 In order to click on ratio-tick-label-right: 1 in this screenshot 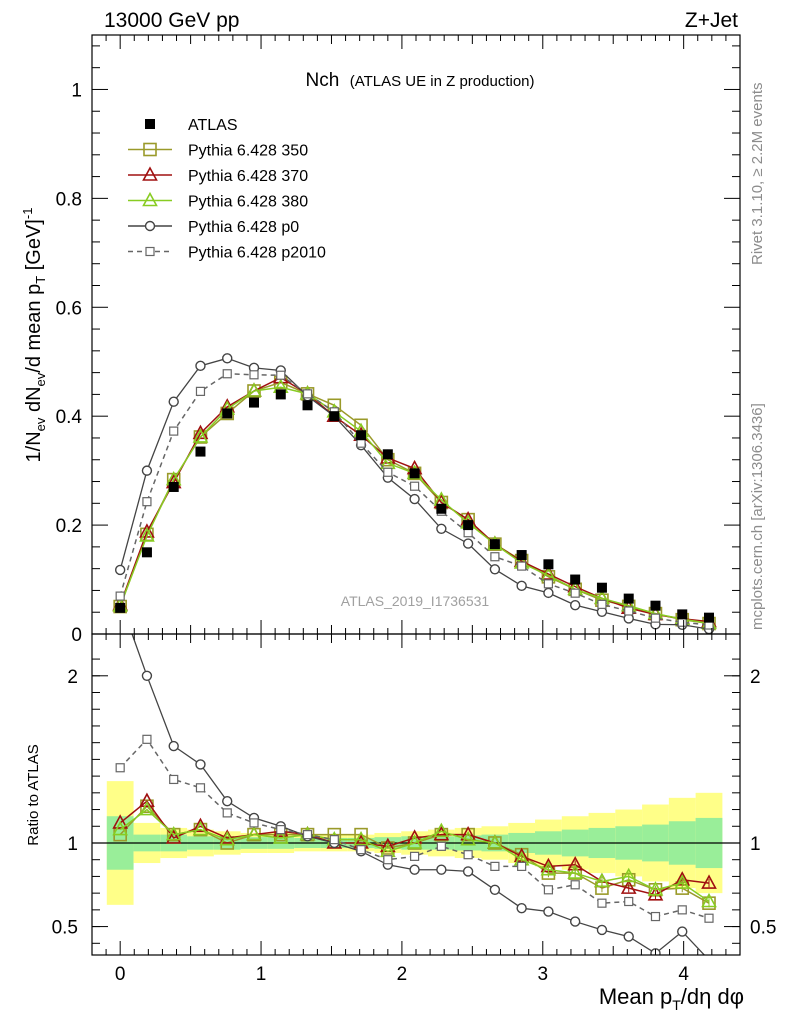, I will do `click(755, 844)`.